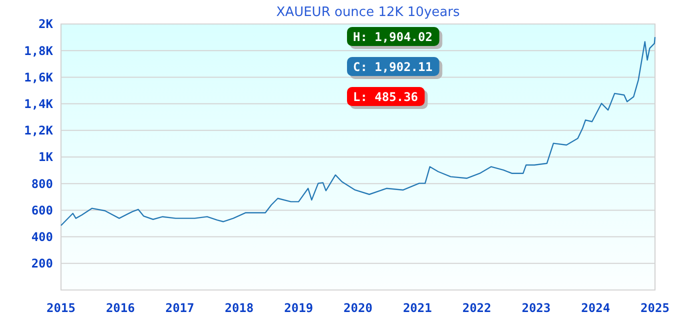 The height and width of the screenshot is (320, 680). I want to click on annotation: H: 1,904.02, so click(392, 37).